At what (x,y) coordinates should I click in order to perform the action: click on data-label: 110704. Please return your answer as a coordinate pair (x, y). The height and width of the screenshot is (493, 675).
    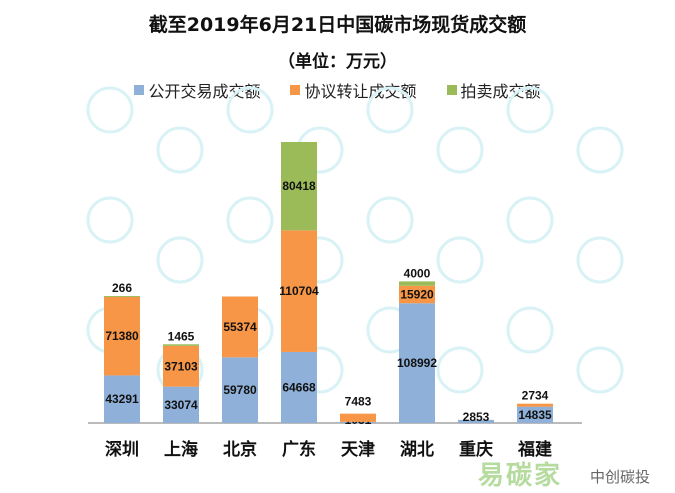
    Looking at the image, I should click on (299, 291).